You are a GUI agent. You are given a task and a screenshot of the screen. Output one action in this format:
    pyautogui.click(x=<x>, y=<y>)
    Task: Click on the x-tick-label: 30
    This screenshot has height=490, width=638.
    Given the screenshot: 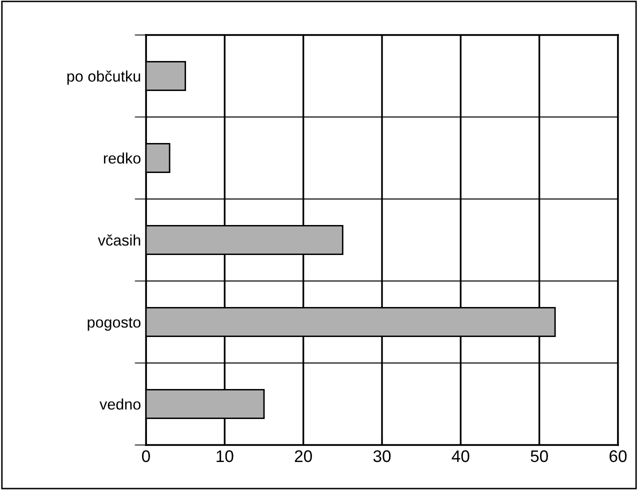 What is the action you would take?
    pyautogui.click(x=382, y=456)
    